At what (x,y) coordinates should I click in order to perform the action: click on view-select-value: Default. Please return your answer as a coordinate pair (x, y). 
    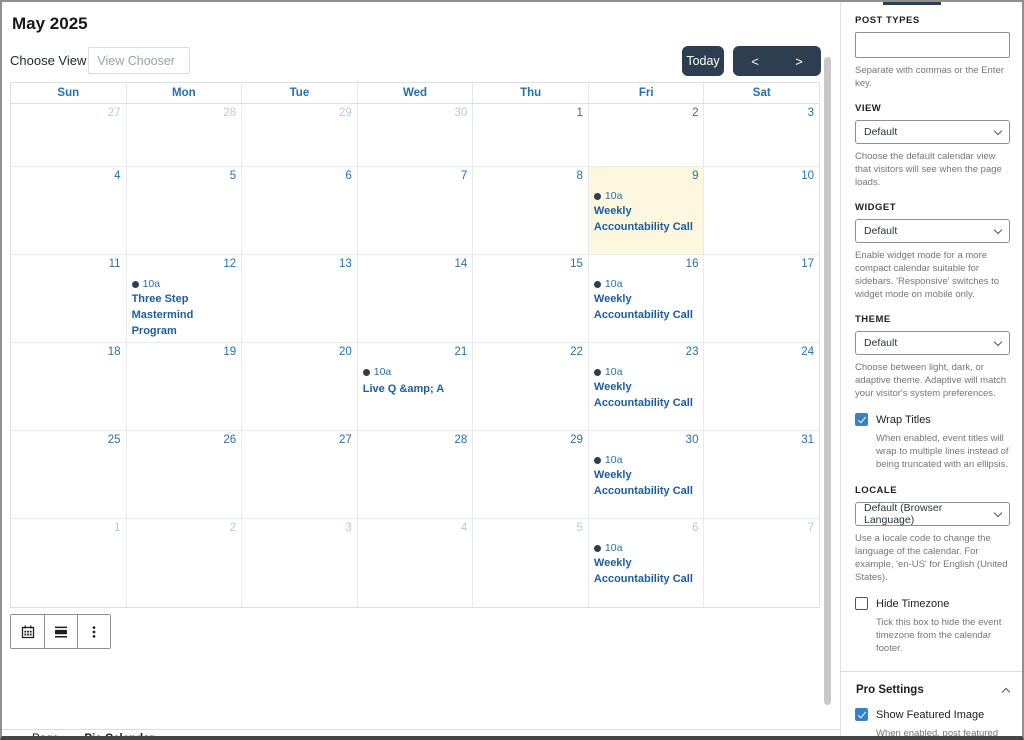
    Looking at the image, I should click on (881, 132).